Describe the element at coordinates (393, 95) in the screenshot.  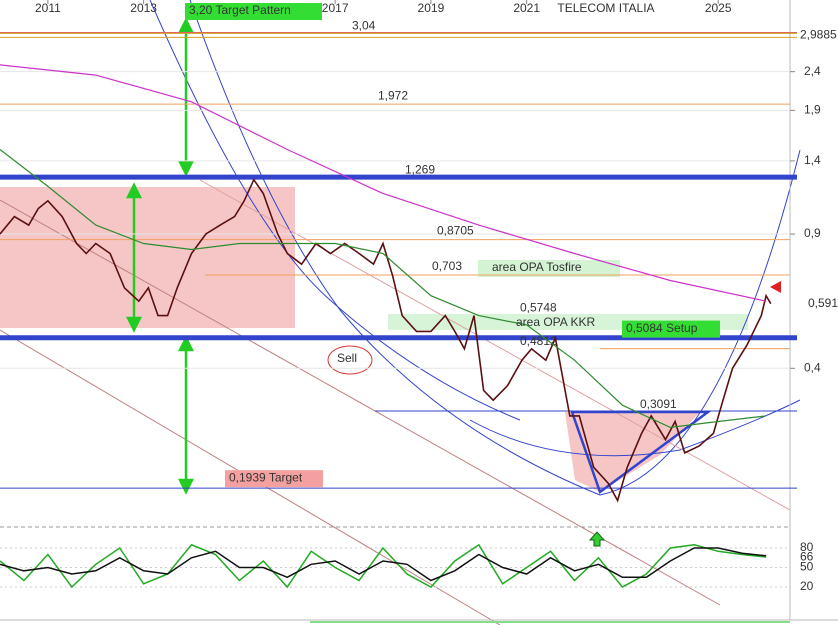
I see `level-label: 1,972` at that location.